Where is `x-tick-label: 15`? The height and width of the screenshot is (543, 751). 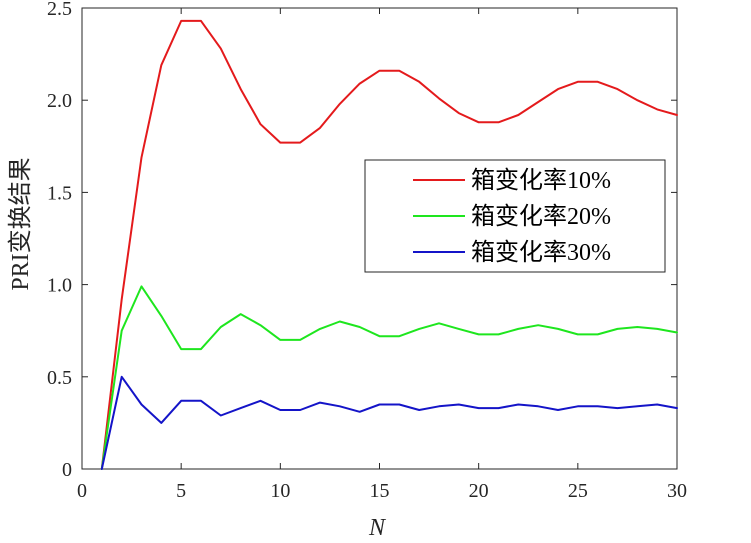
x-tick-label: 15 is located at coordinates (380, 491).